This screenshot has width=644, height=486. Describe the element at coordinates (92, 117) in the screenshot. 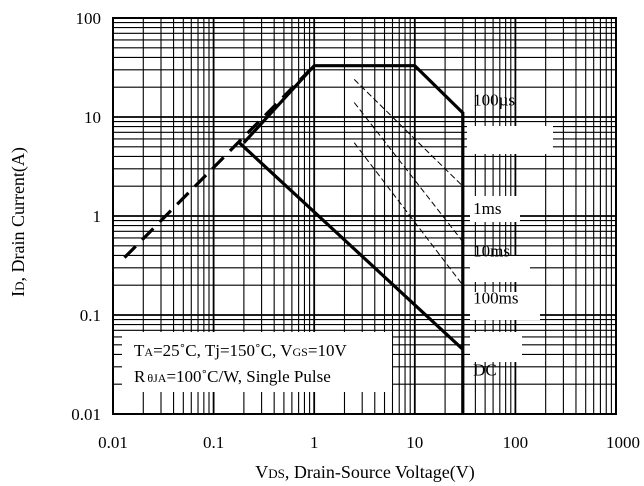

I see `y-tick-label: 10` at that location.